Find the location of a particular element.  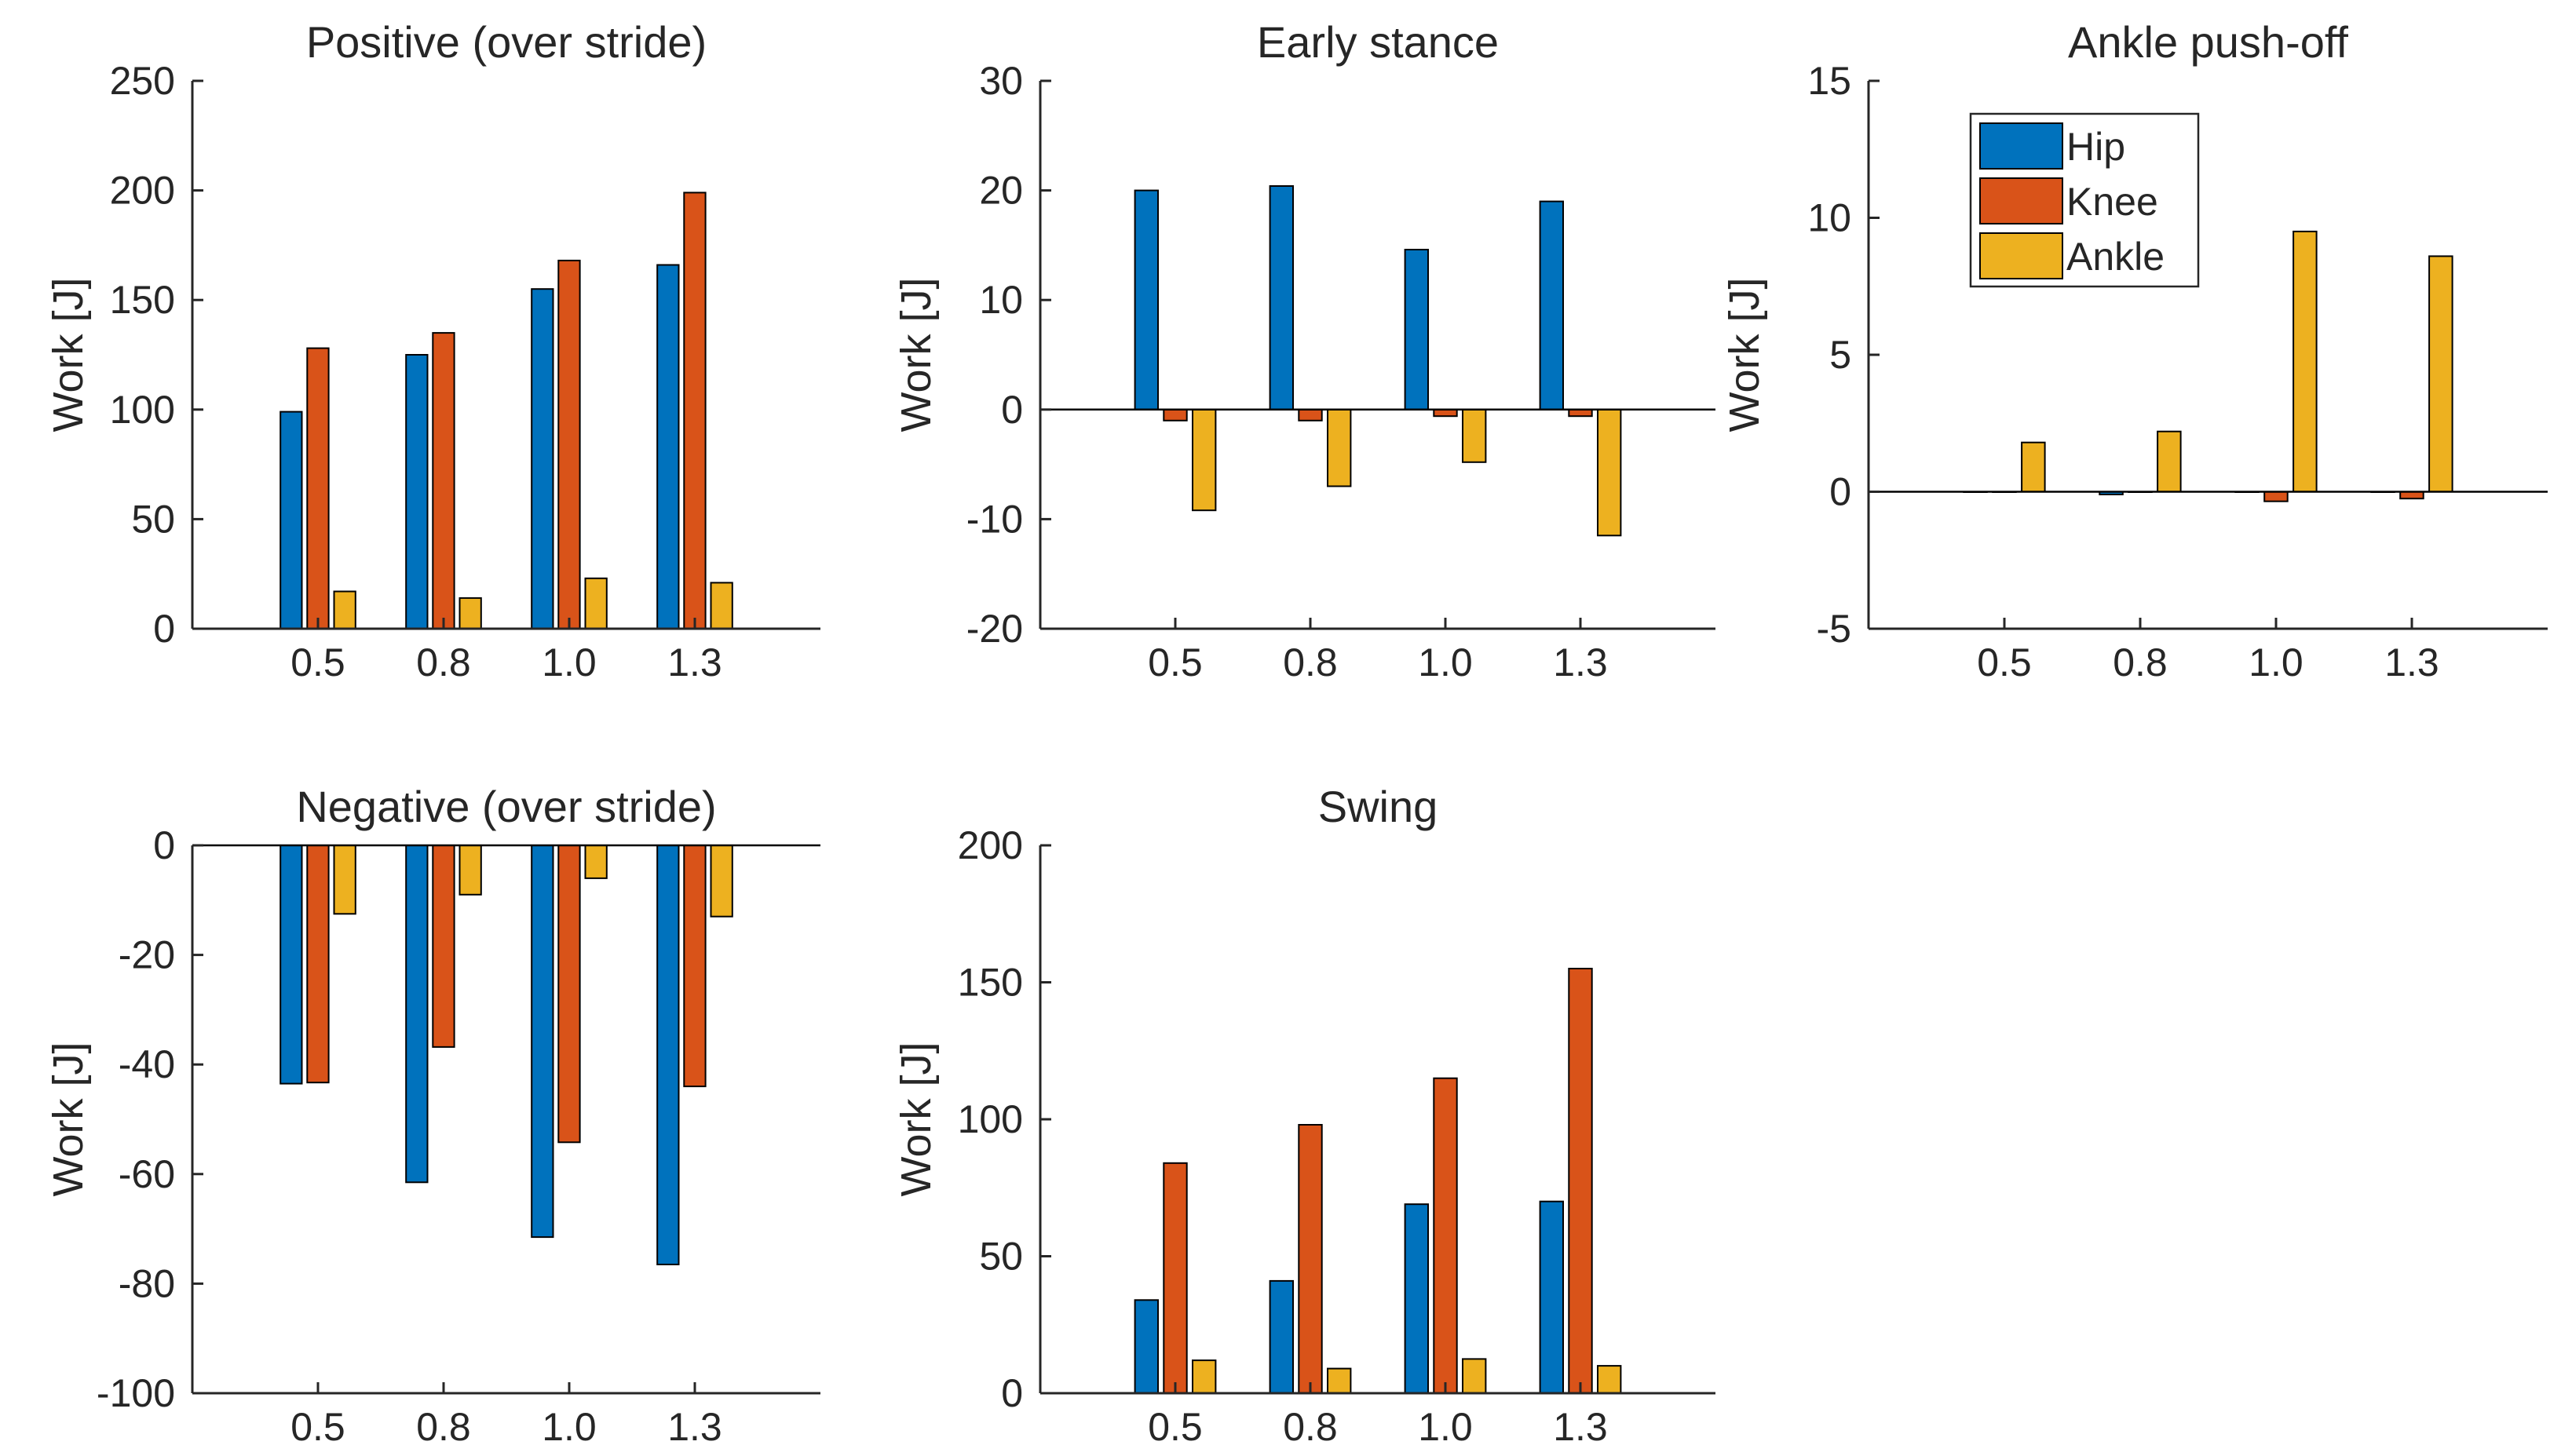

chart-title: Swing is located at coordinates (1378, 806).